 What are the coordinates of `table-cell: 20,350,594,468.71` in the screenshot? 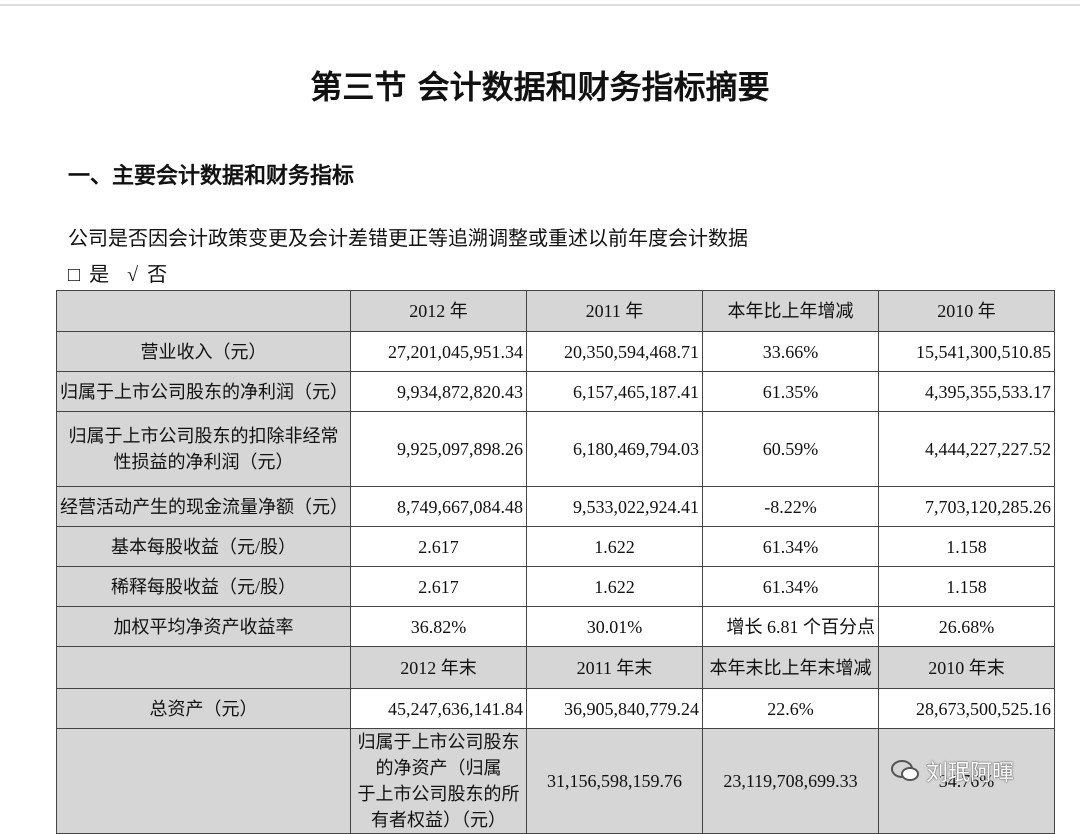 It's located at (614, 351).